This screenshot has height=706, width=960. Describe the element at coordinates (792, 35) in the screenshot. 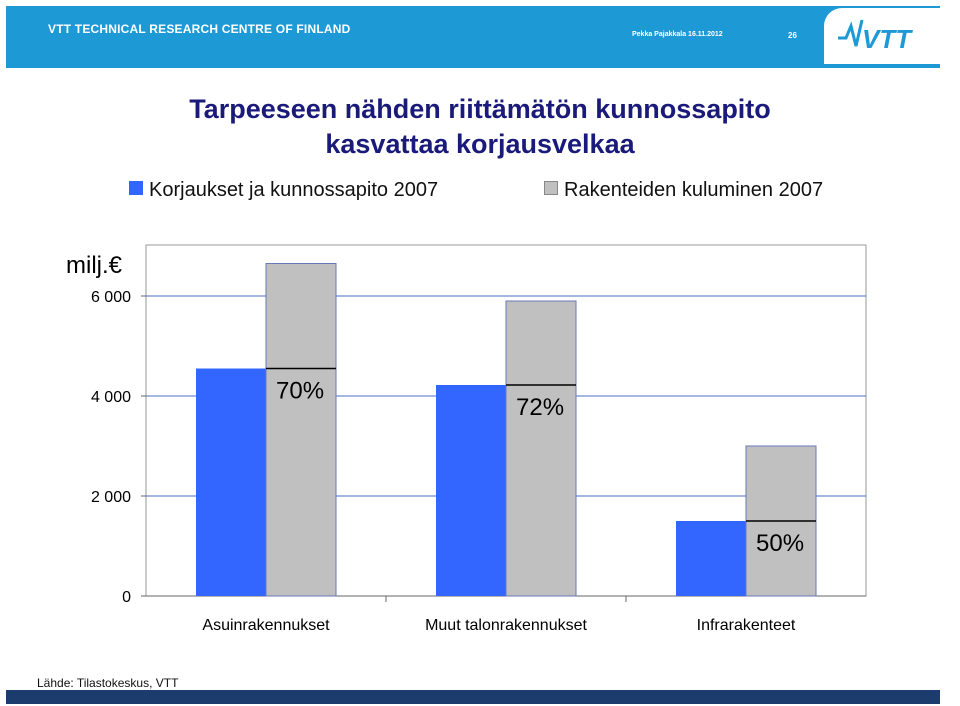

I see `page-number: 26` at that location.